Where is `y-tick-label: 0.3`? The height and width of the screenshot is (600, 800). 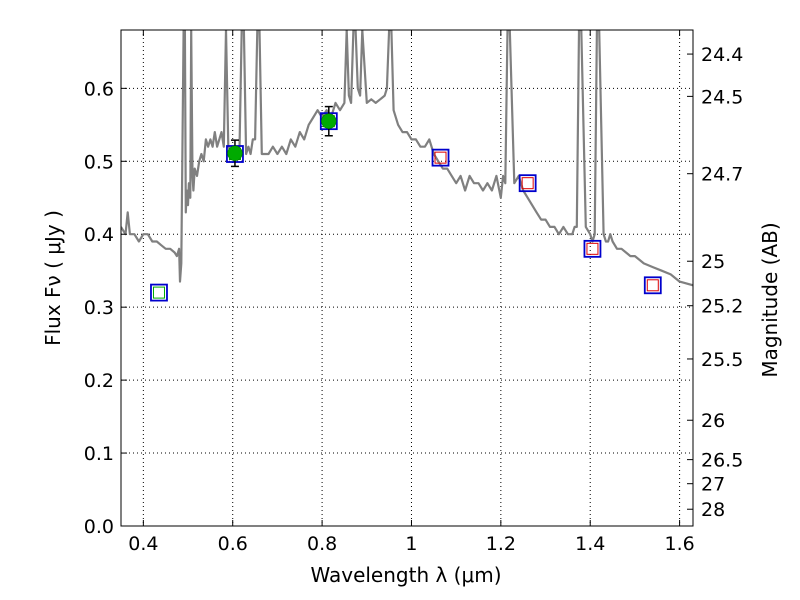
y-tick-label: 0.3 is located at coordinates (99, 308).